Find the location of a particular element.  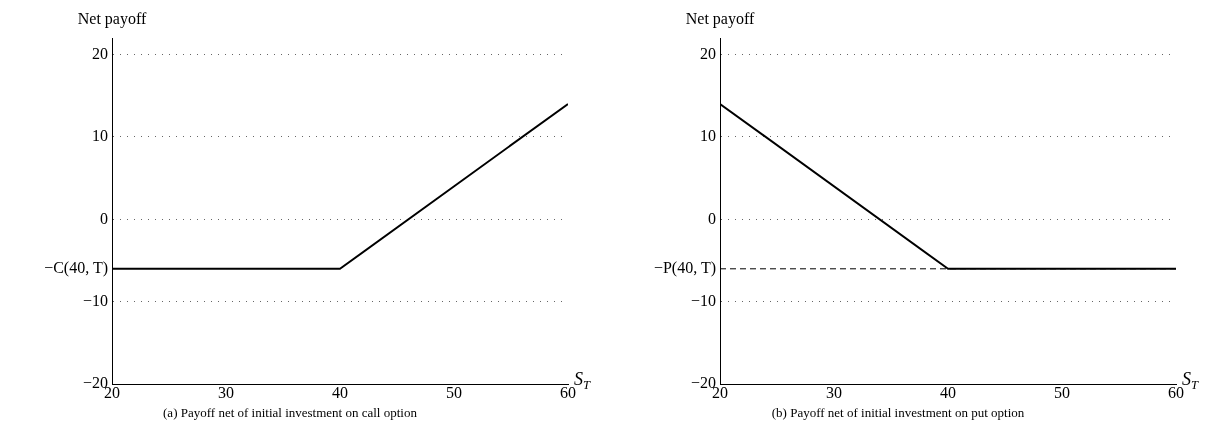

text: (b) Payoff net of initial investment on put option is located at coordinates (898, 412).